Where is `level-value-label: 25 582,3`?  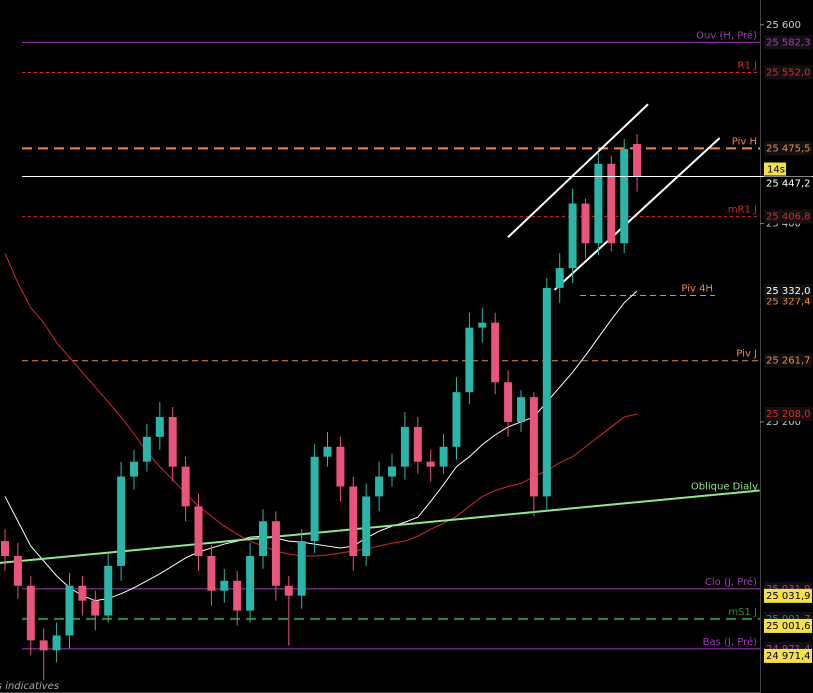
level-value-label: 25 582,3 is located at coordinates (788, 42).